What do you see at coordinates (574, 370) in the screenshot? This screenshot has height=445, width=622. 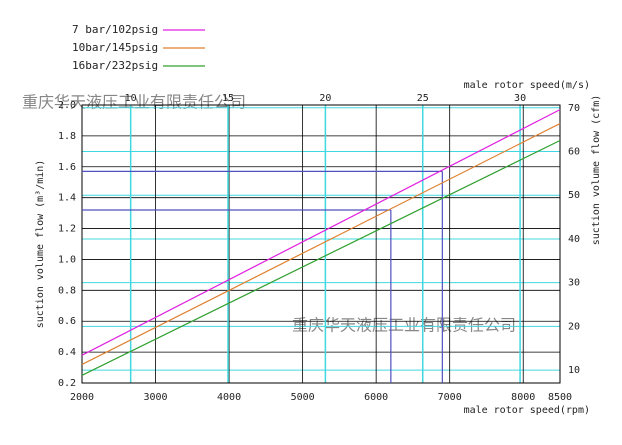 I see `y2-tick-label: 10` at bounding box center [574, 370].